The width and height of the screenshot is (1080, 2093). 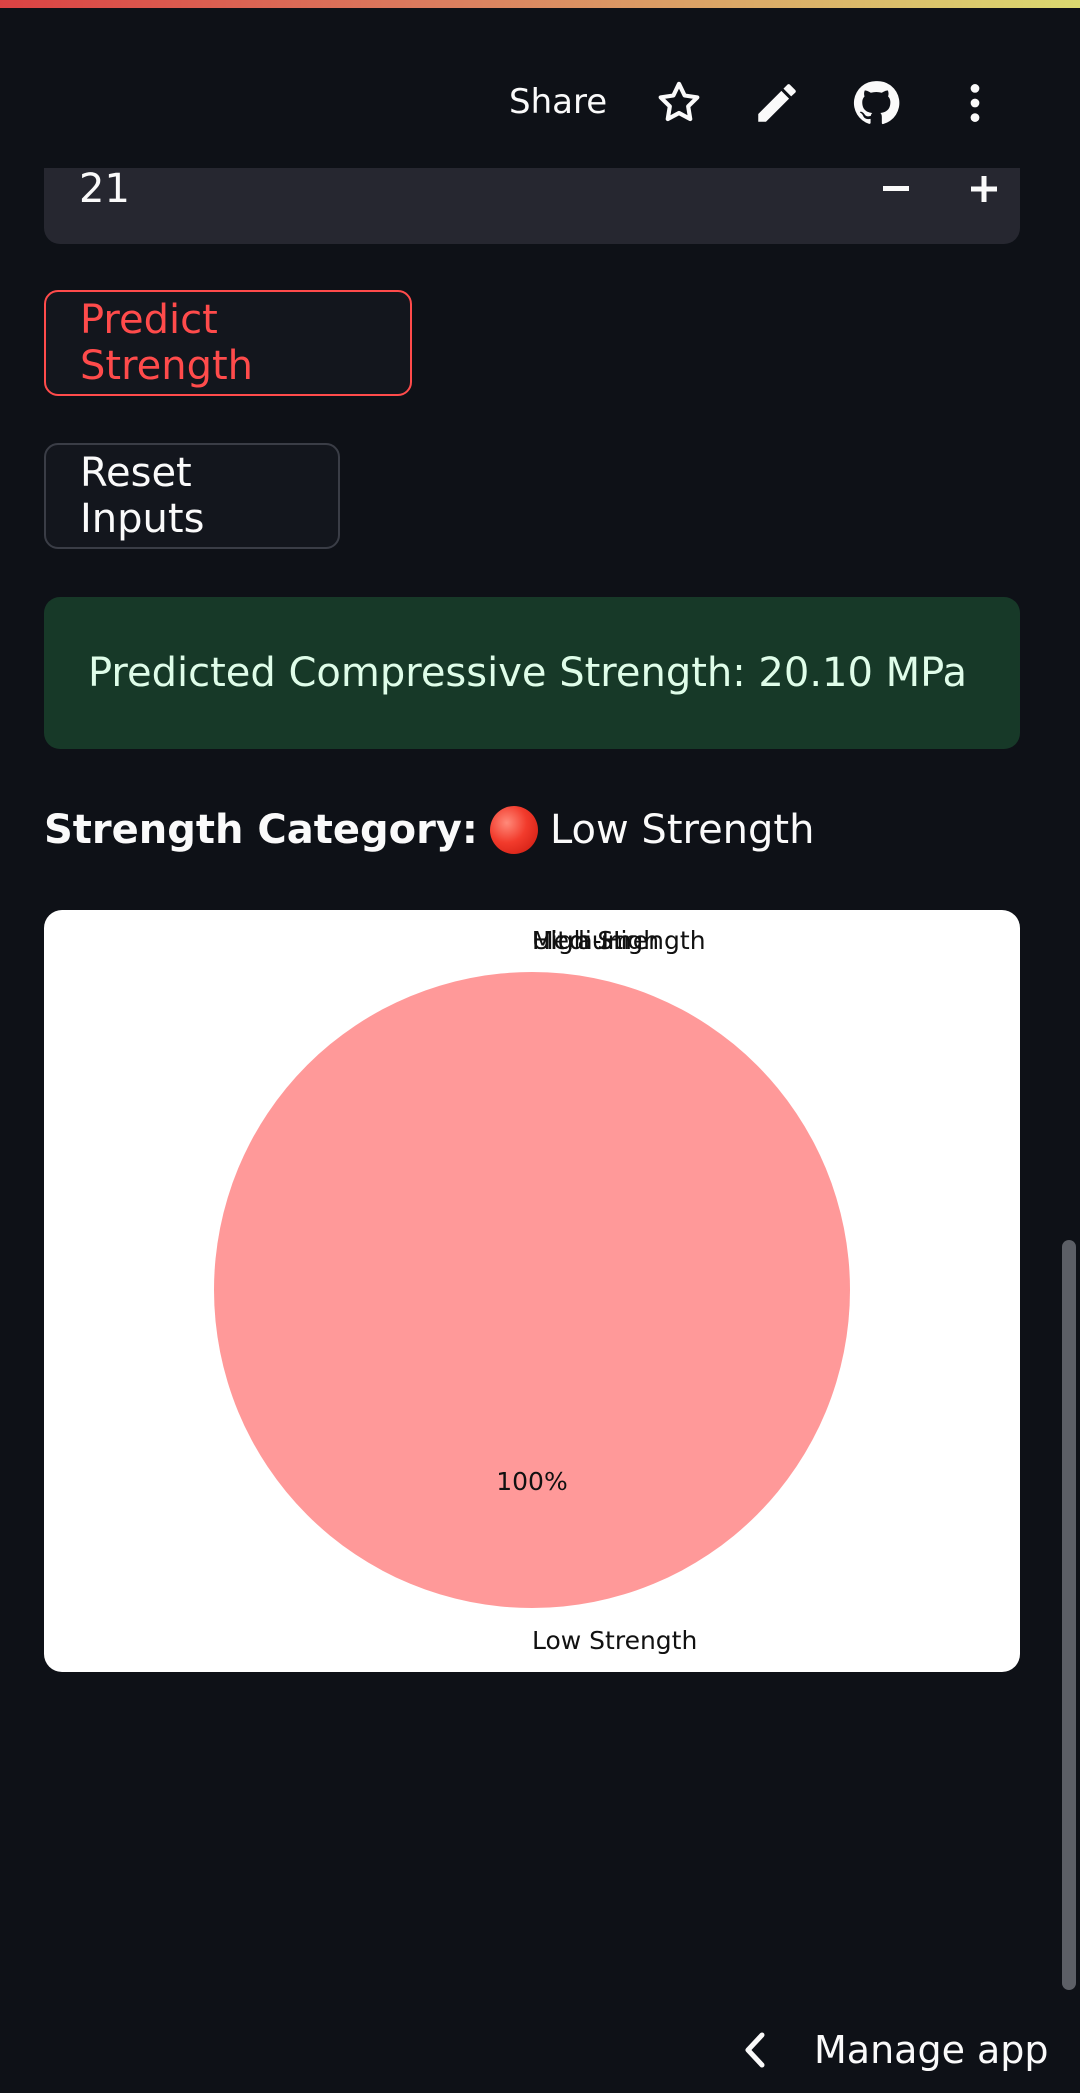 What do you see at coordinates (558, 102) in the screenshot?
I see `share-button: Share` at bounding box center [558, 102].